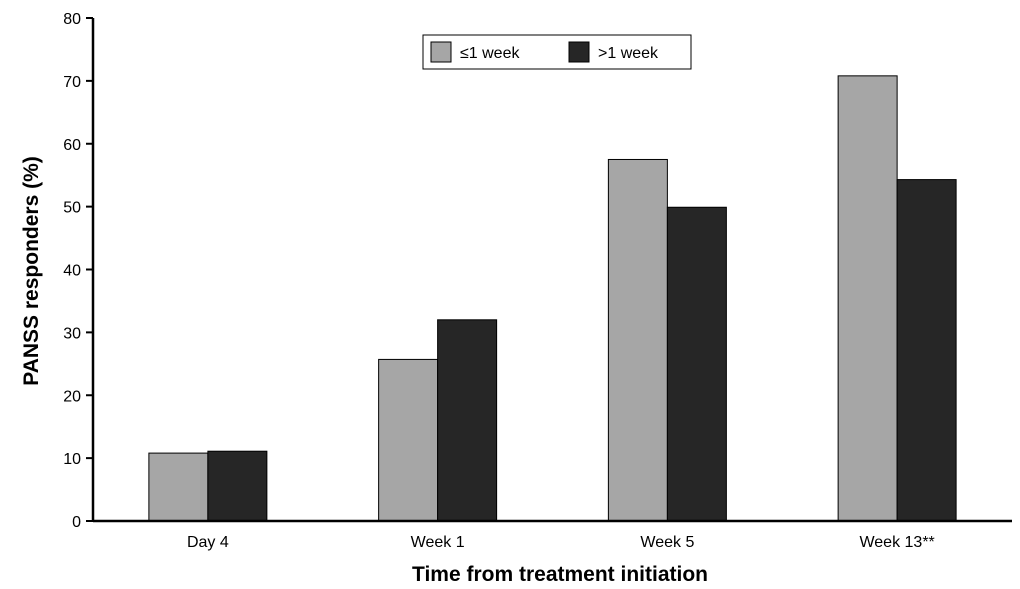  I want to click on x-tick-label: Day 4, so click(208, 542).